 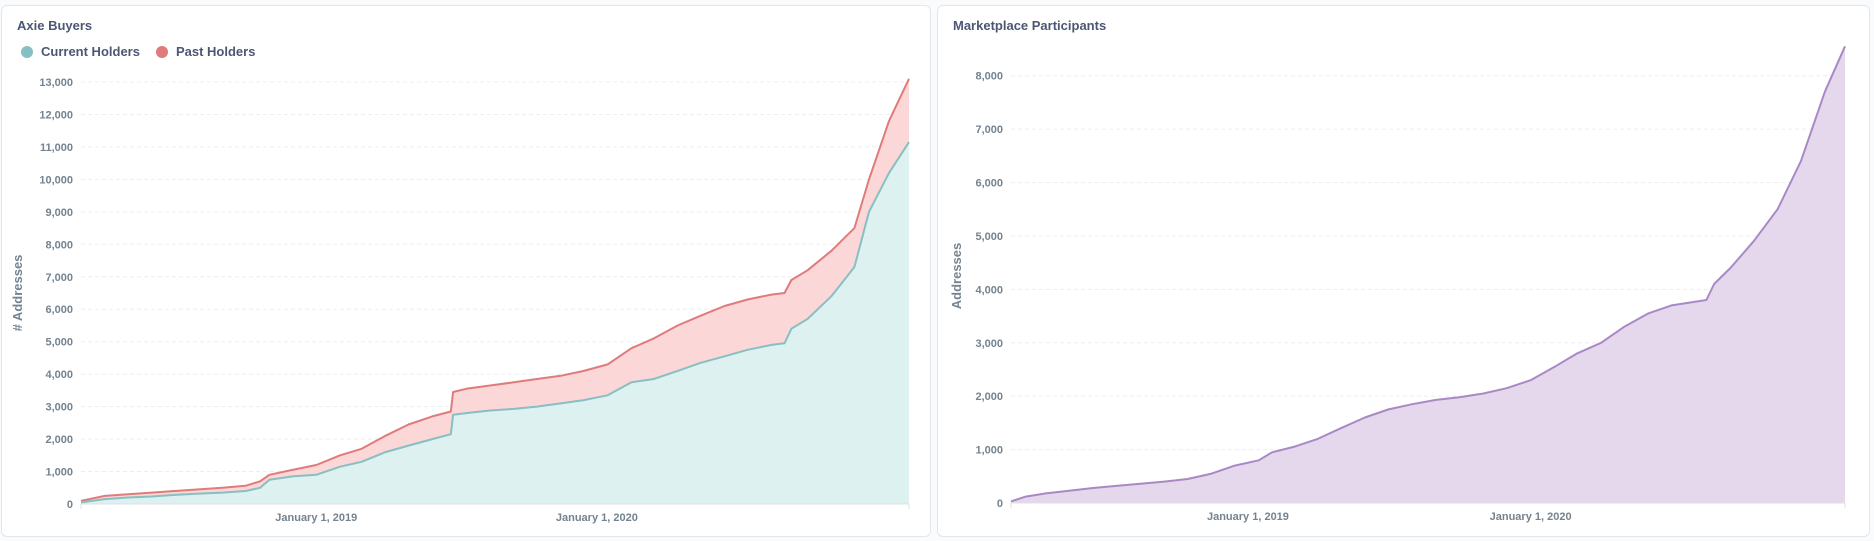 I want to click on legend-label-current-holders: Current Holders, so click(x=90, y=51).